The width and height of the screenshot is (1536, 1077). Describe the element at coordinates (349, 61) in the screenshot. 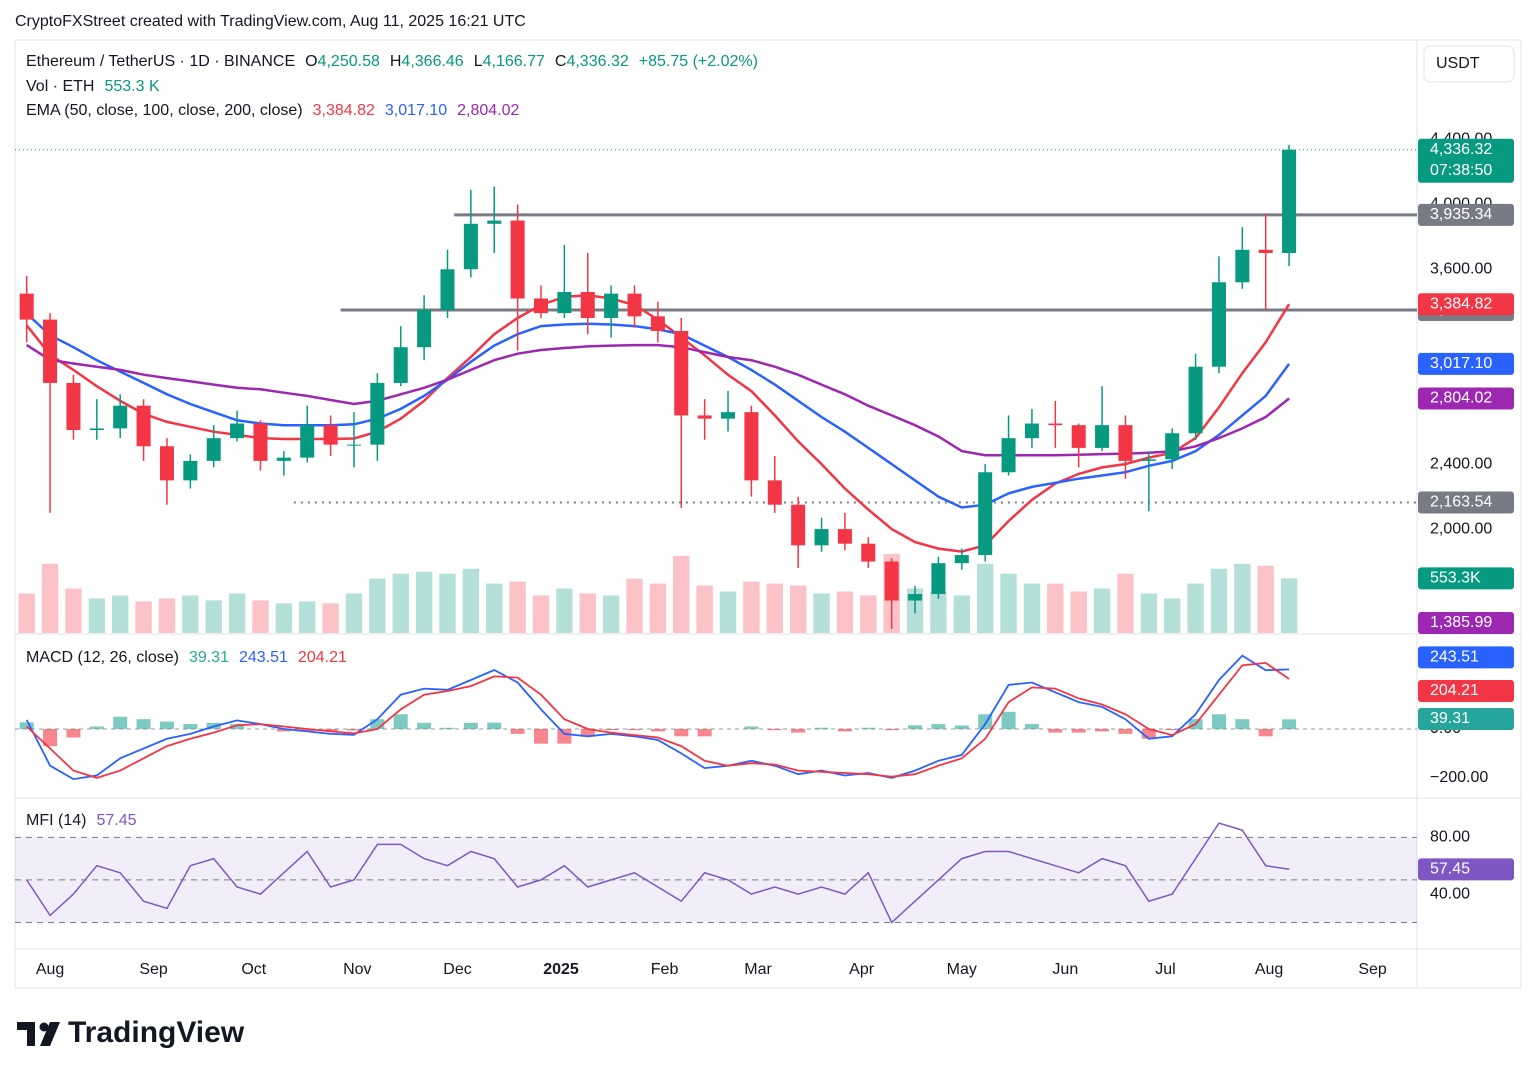

I see `ohlc-value: 4,250.58` at that location.